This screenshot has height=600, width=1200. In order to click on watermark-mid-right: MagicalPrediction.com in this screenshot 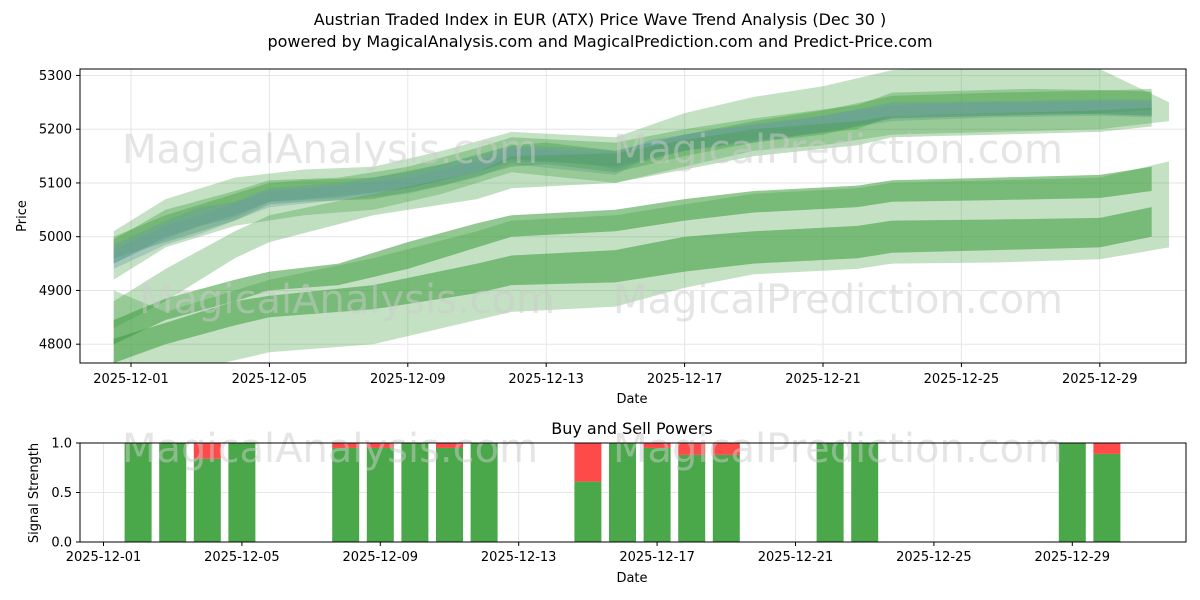, I will do `click(838, 300)`.